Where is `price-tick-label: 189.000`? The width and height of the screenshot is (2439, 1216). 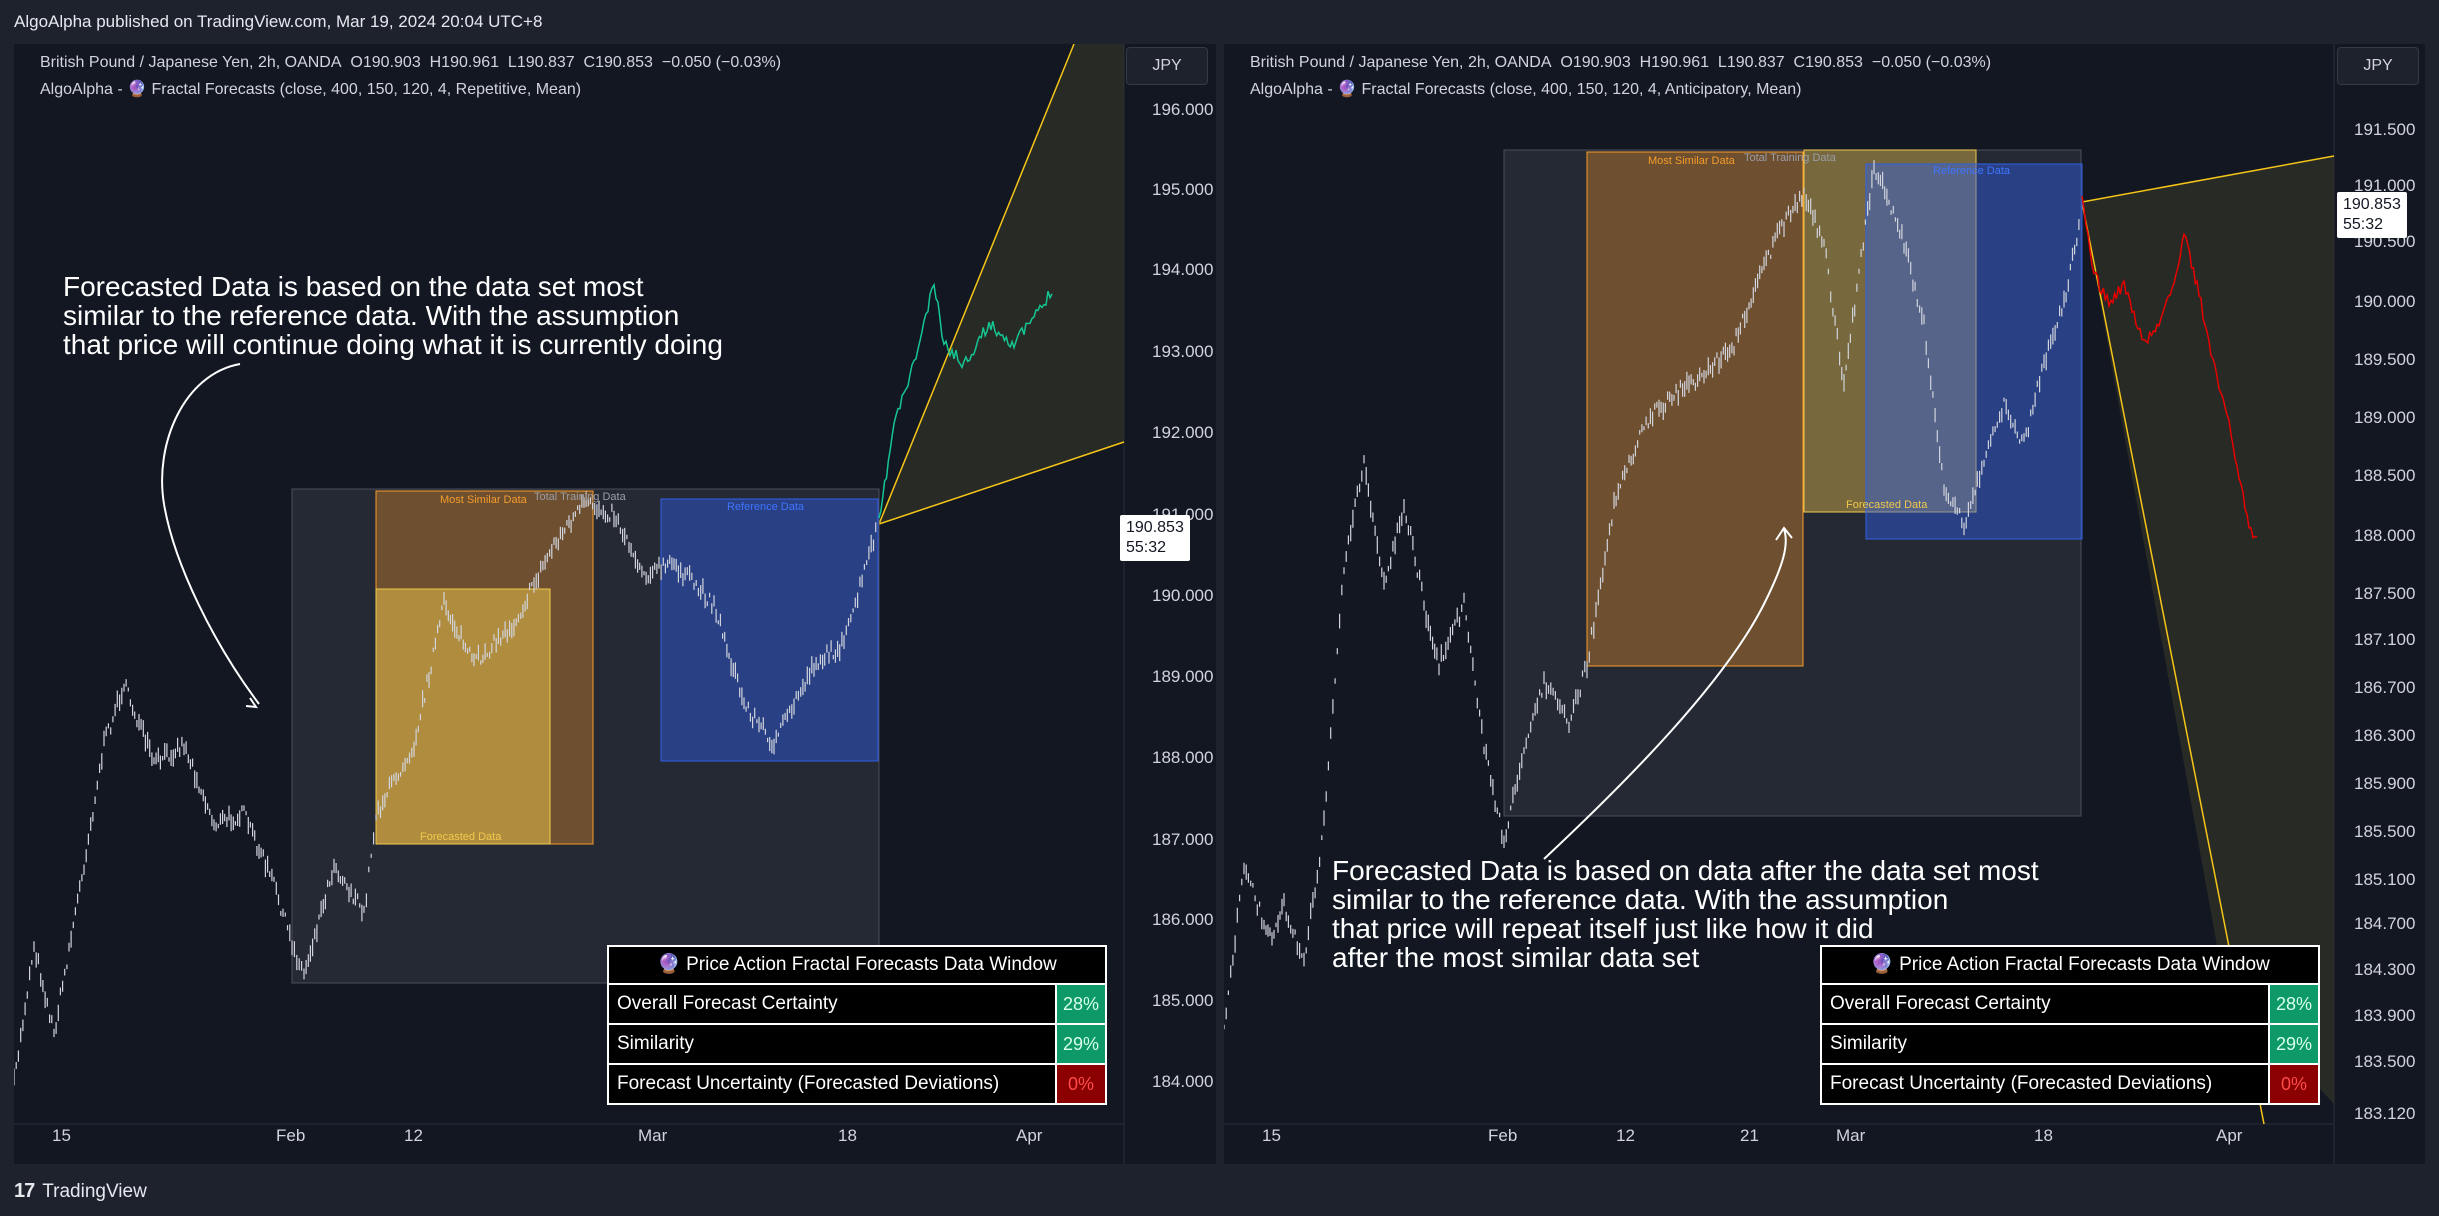 price-tick-label: 189.000 is located at coordinates (1183, 676).